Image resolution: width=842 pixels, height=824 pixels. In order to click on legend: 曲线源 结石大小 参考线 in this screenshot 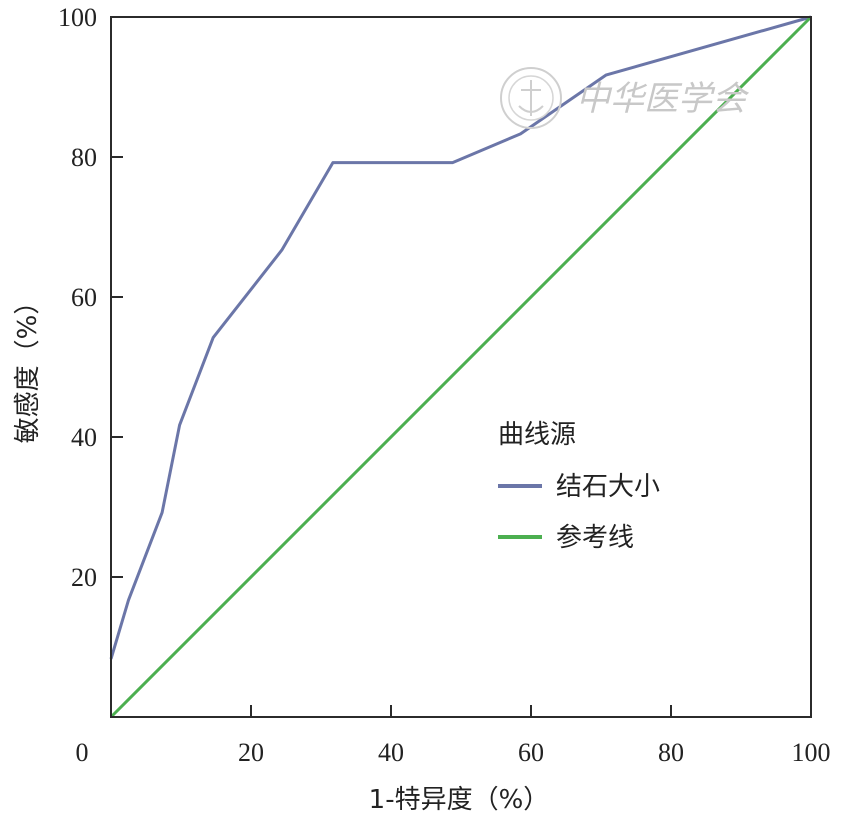, I will do `click(579, 486)`.